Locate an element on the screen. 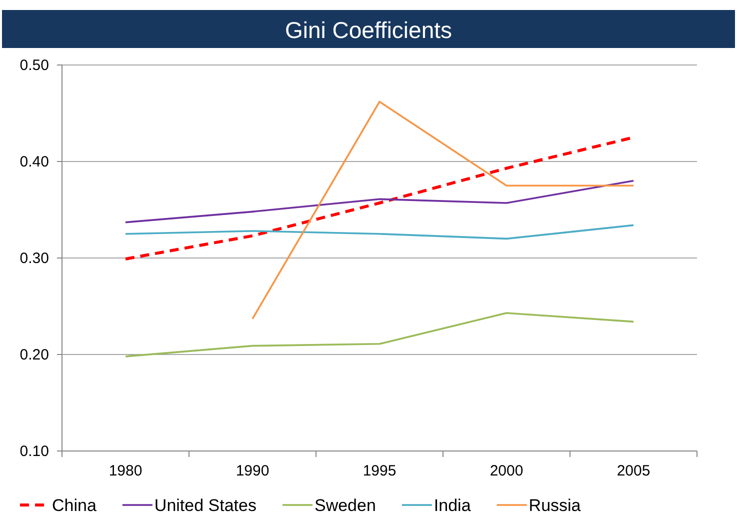 The image size is (737, 514). x-tick-label: 1995 is located at coordinates (379, 471).